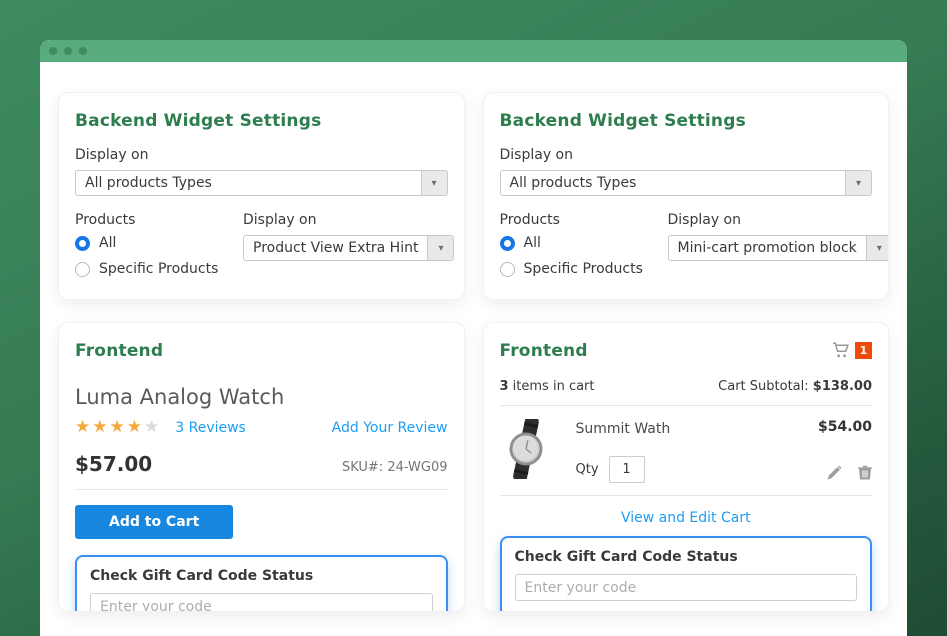  Describe the element at coordinates (336, 248) in the screenshot. I see `select-value: Product View Extra Hint` at that location.